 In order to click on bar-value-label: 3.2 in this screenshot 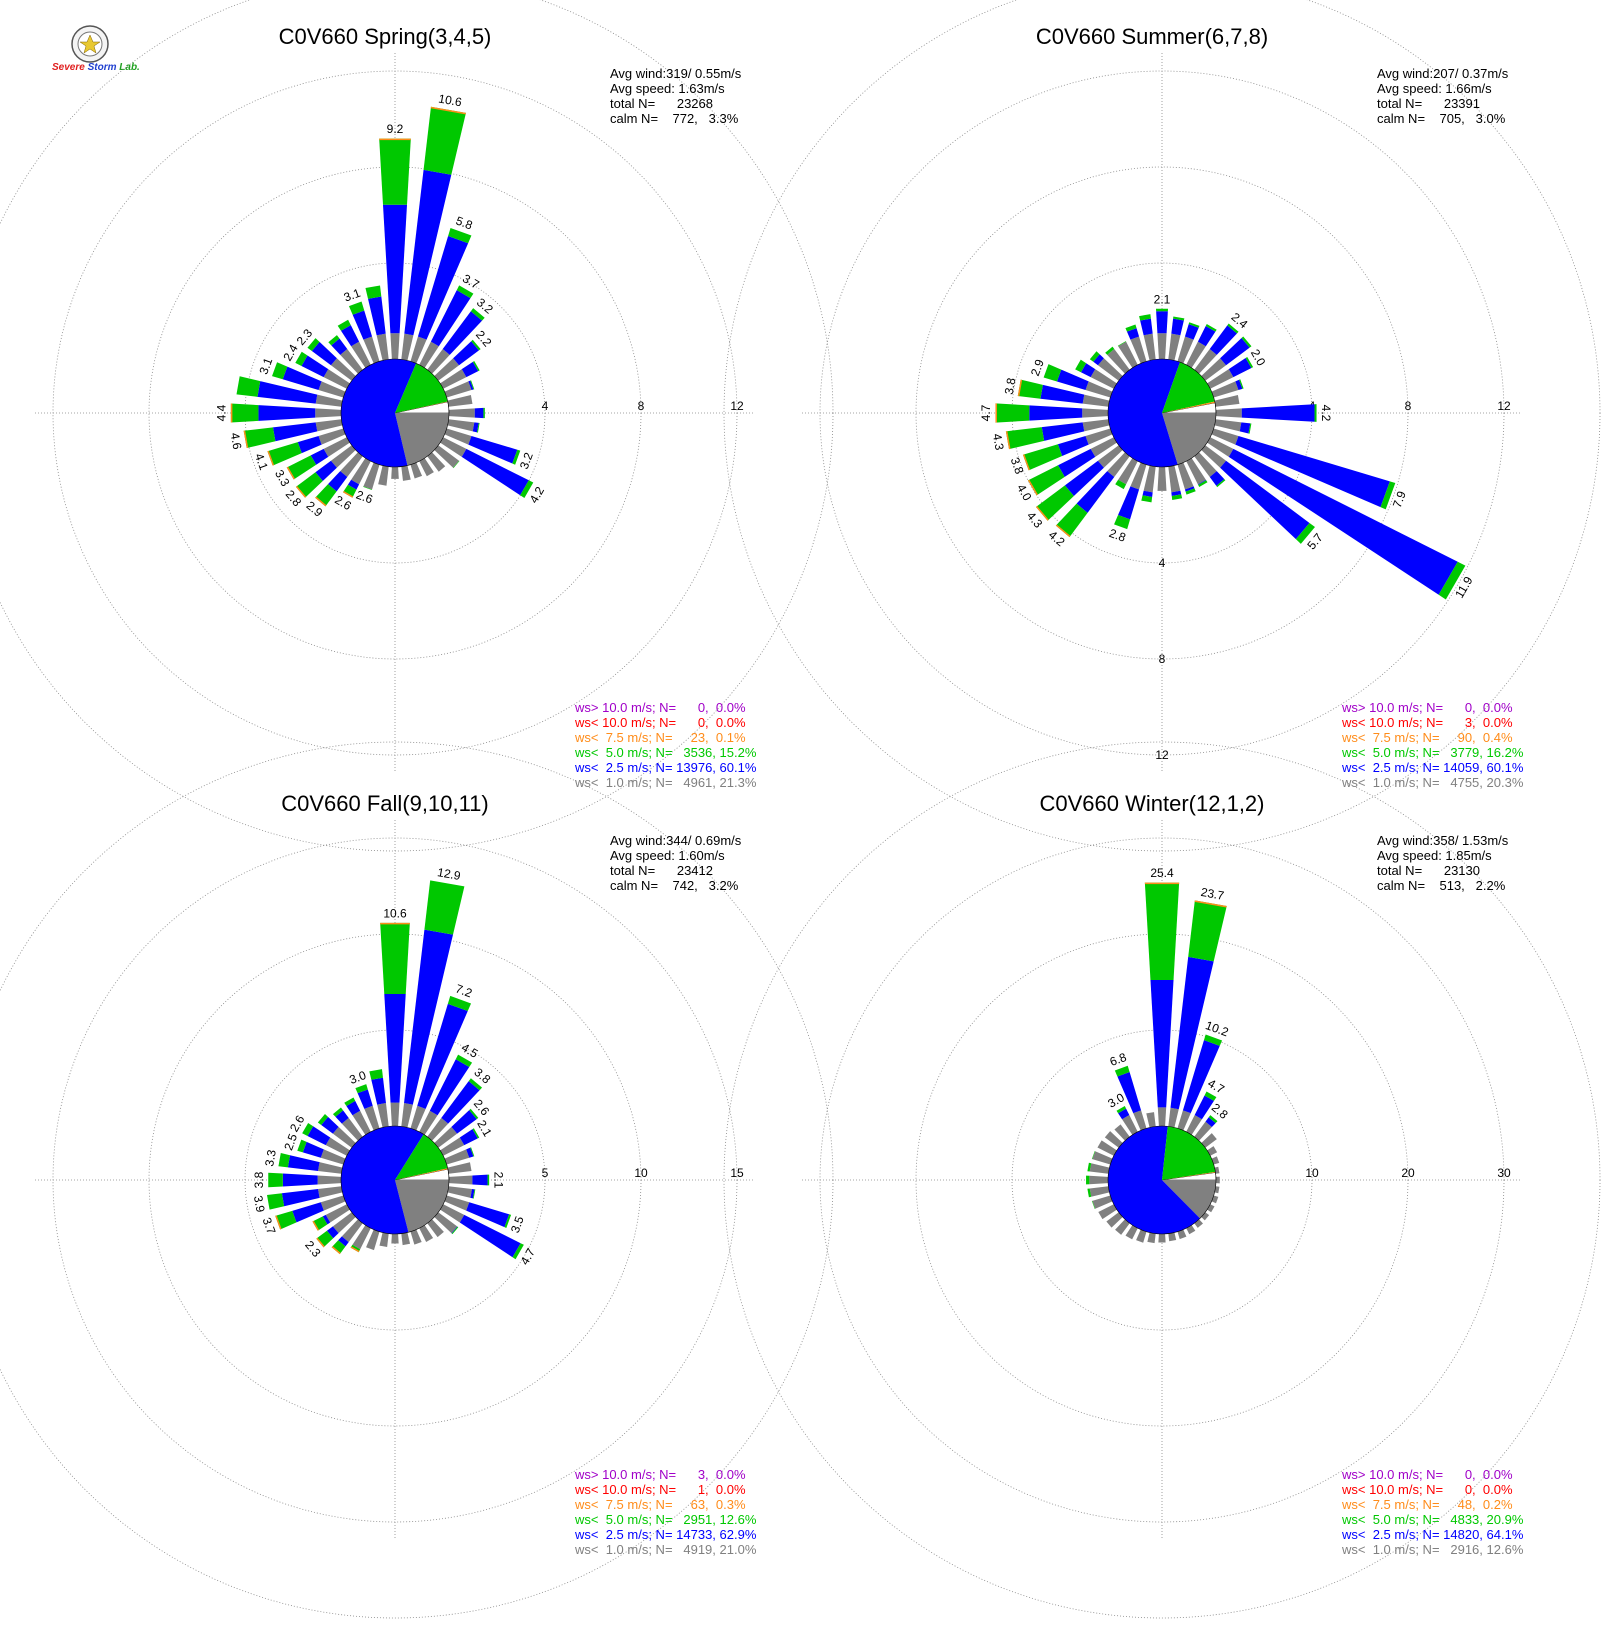, I will do `click(526, 460)`.